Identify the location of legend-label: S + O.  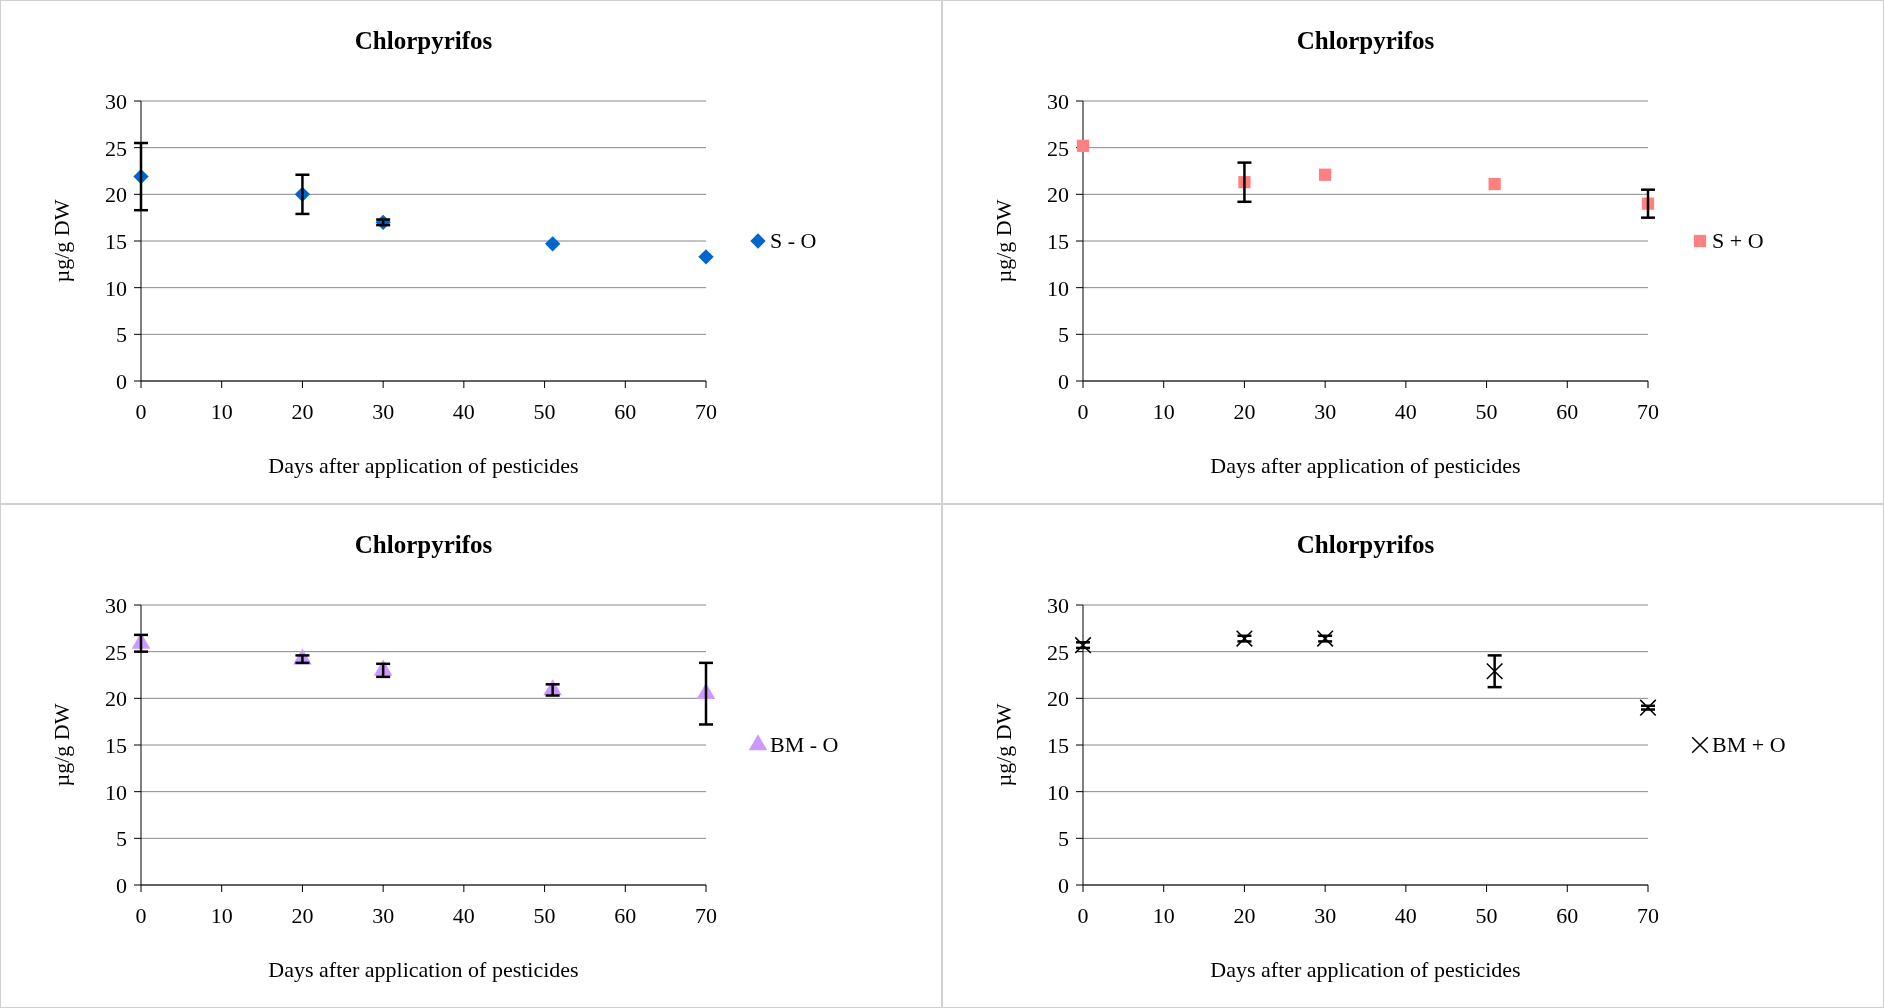
(1738, 240).